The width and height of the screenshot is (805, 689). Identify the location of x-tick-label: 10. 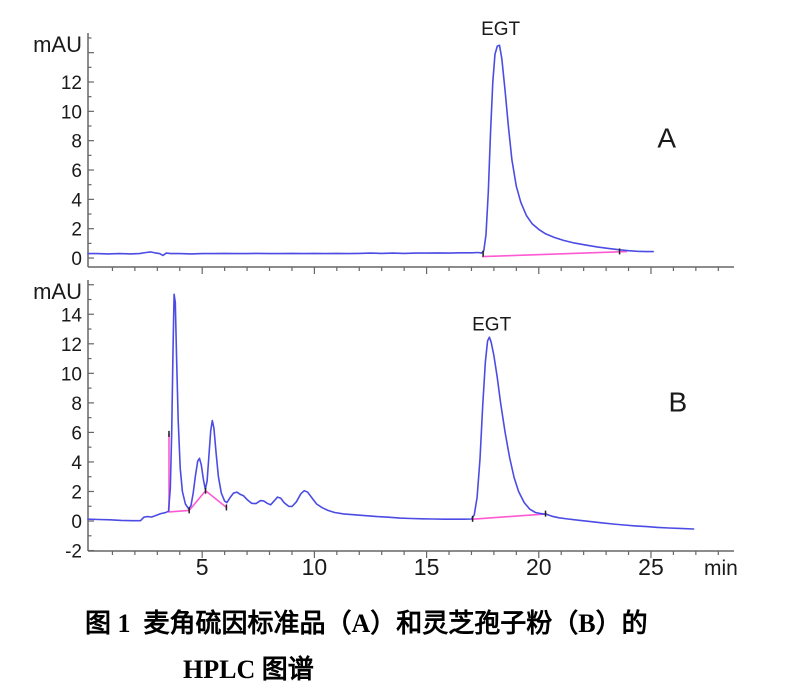
(315, 567).